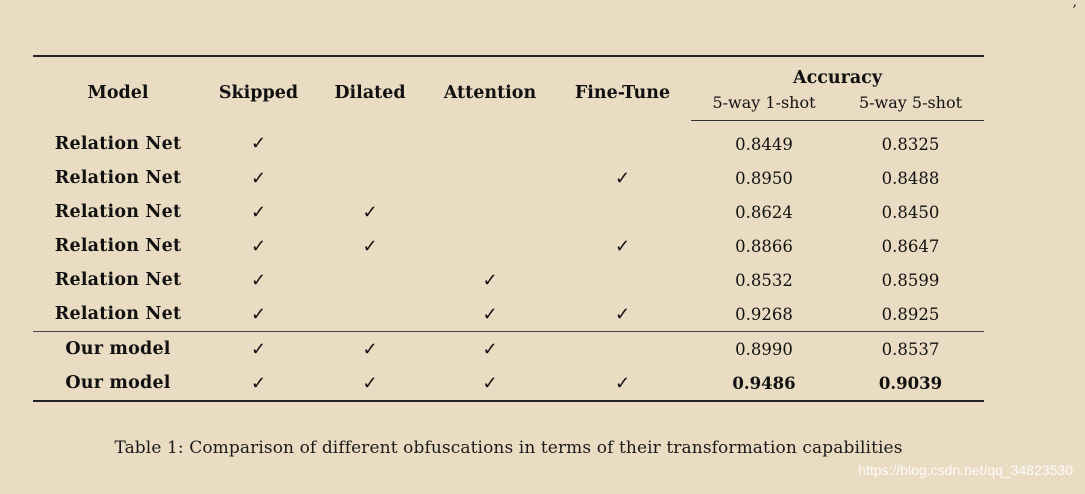  Describe the element at coordinates (764, 384) in the screenshot. I see `accuracy-1shot-cell: 0.9486` at that location.